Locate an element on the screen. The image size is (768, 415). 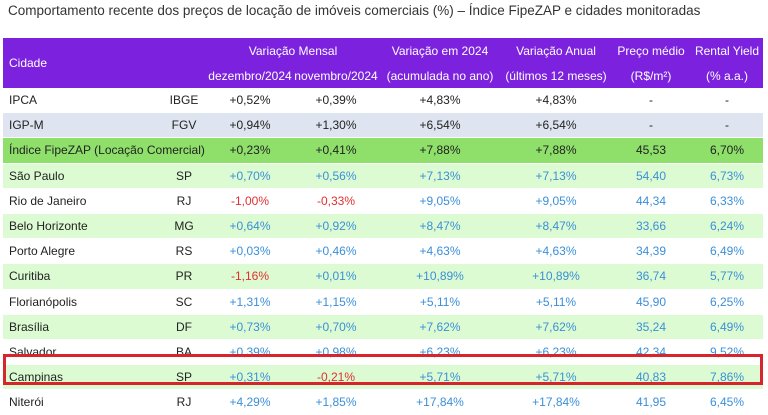
preco-cell: 44,34 is located at coordinates (651, 201).